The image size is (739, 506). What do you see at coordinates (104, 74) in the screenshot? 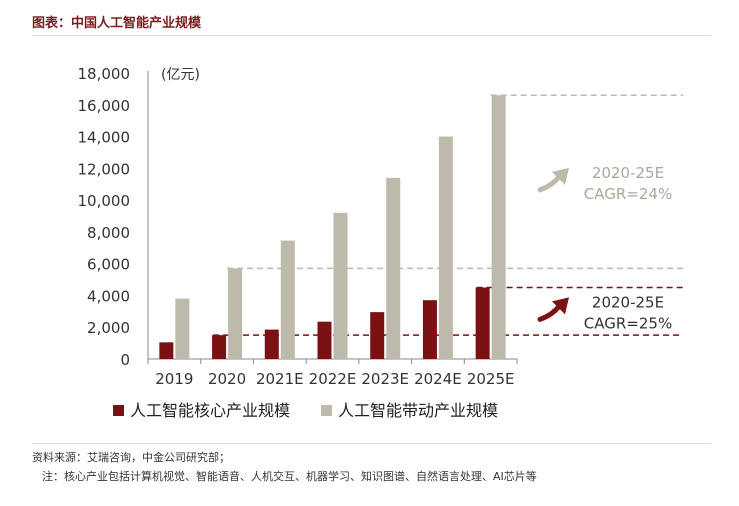
I see `y-tick-label: 18,000` at bounding box center [104, 74].